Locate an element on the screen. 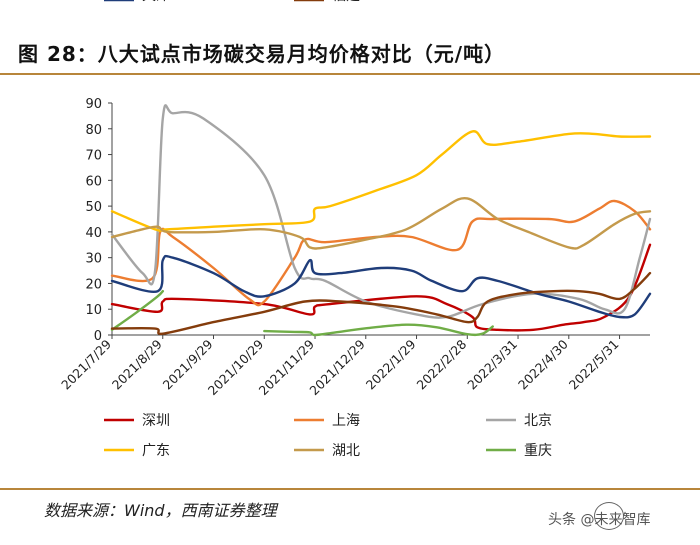 The width and height of the screenshot is (700, 545). x-tick-label: 2021/7/29 is located at coordinates (86, 364).